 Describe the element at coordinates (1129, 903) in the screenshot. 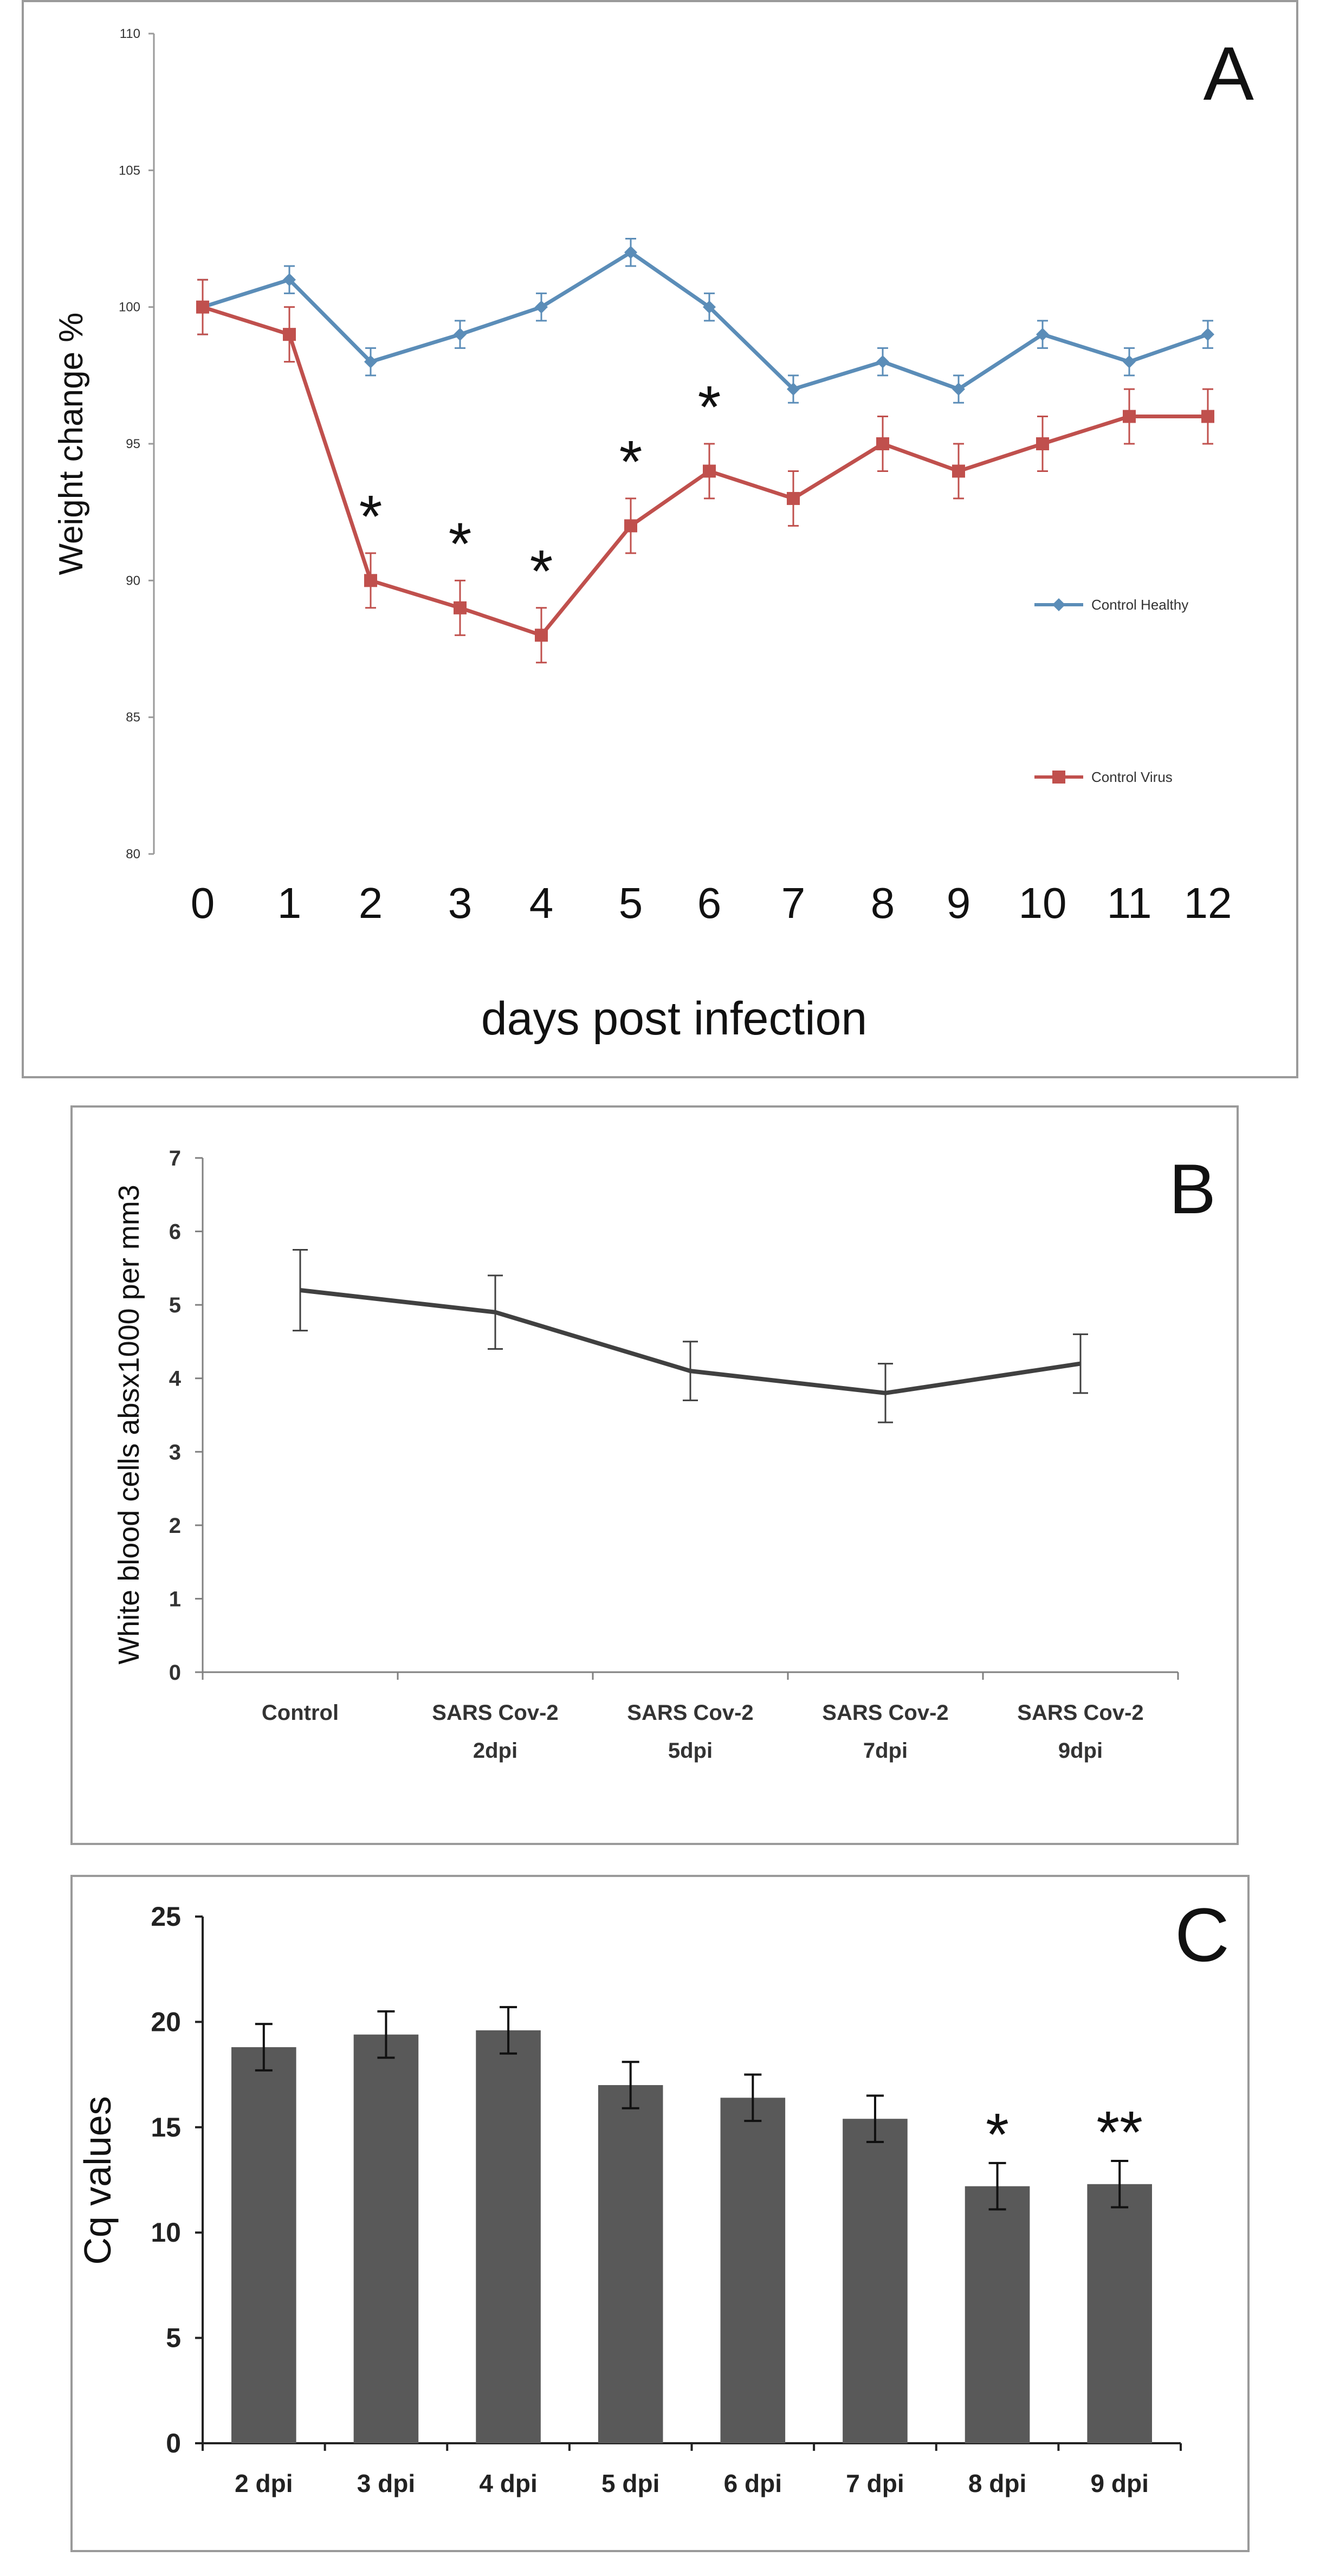

I see `x-tick-label: 11` at that location.